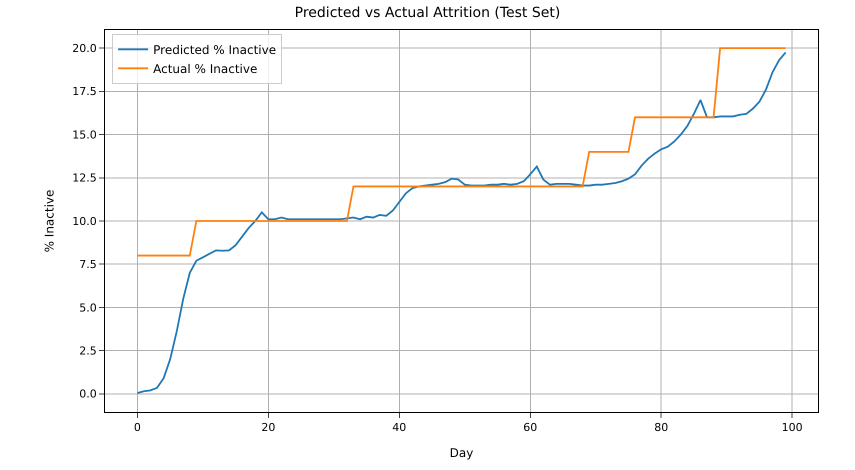 The image size is (855, 470). I want to click on y-tick-label: 17.5, so click(84, 91).